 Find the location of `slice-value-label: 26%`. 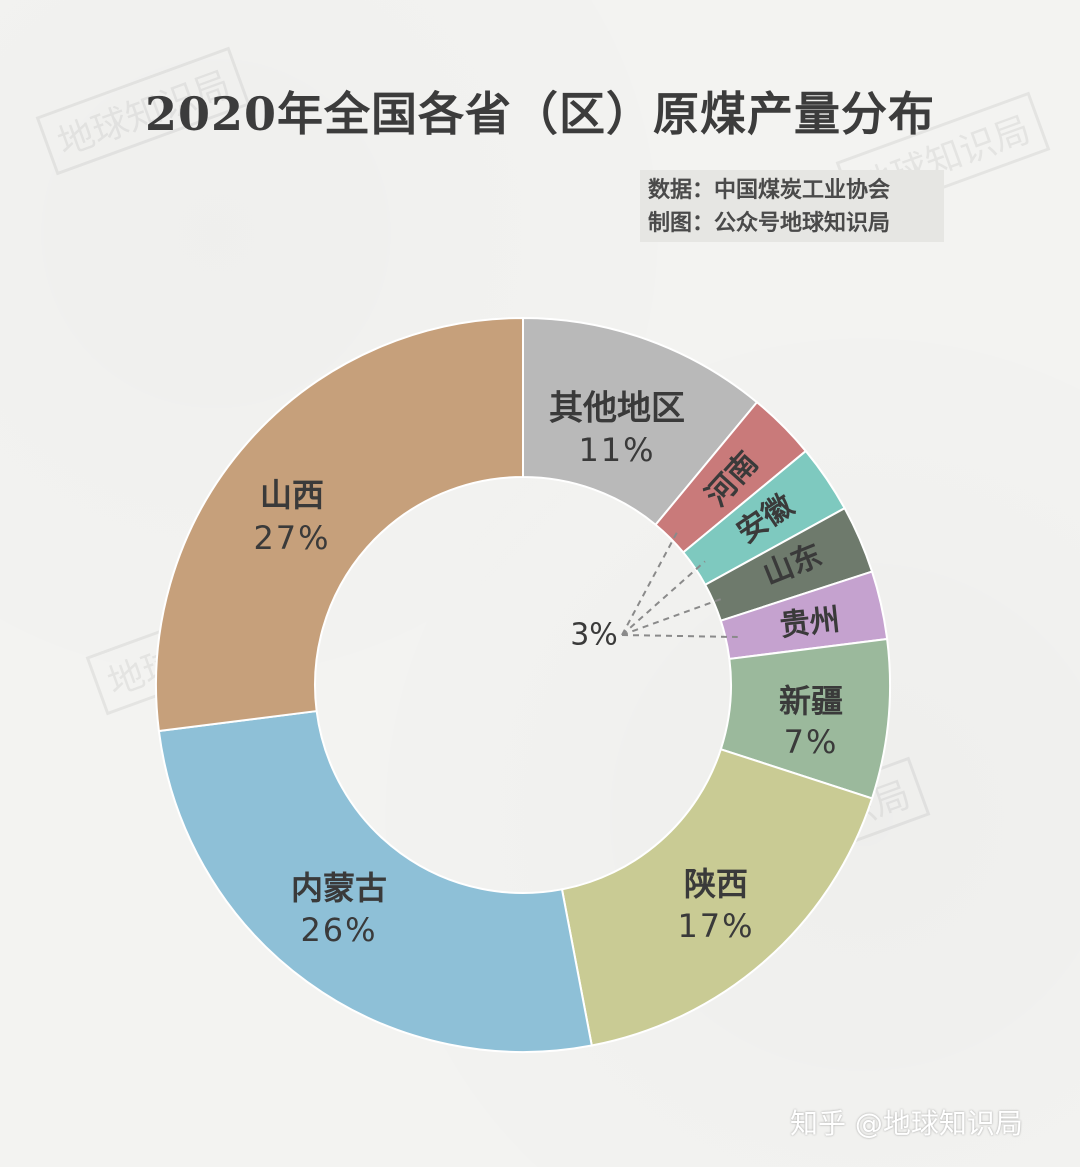

slice-value-label: 26% is located at coordinates (338, 930).